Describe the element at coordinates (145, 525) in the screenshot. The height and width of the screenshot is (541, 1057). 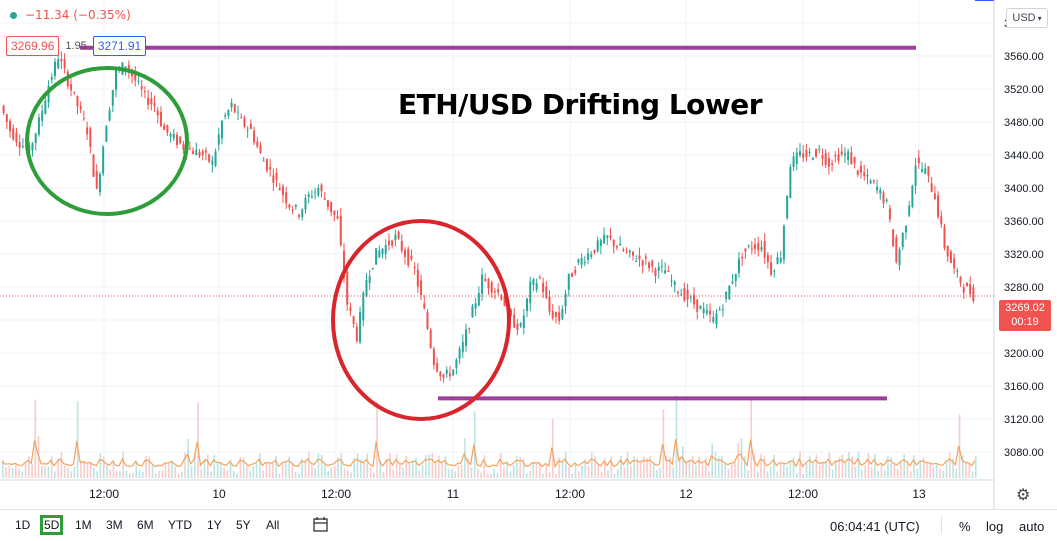
I see `range-6m-button: 6M` at that location.